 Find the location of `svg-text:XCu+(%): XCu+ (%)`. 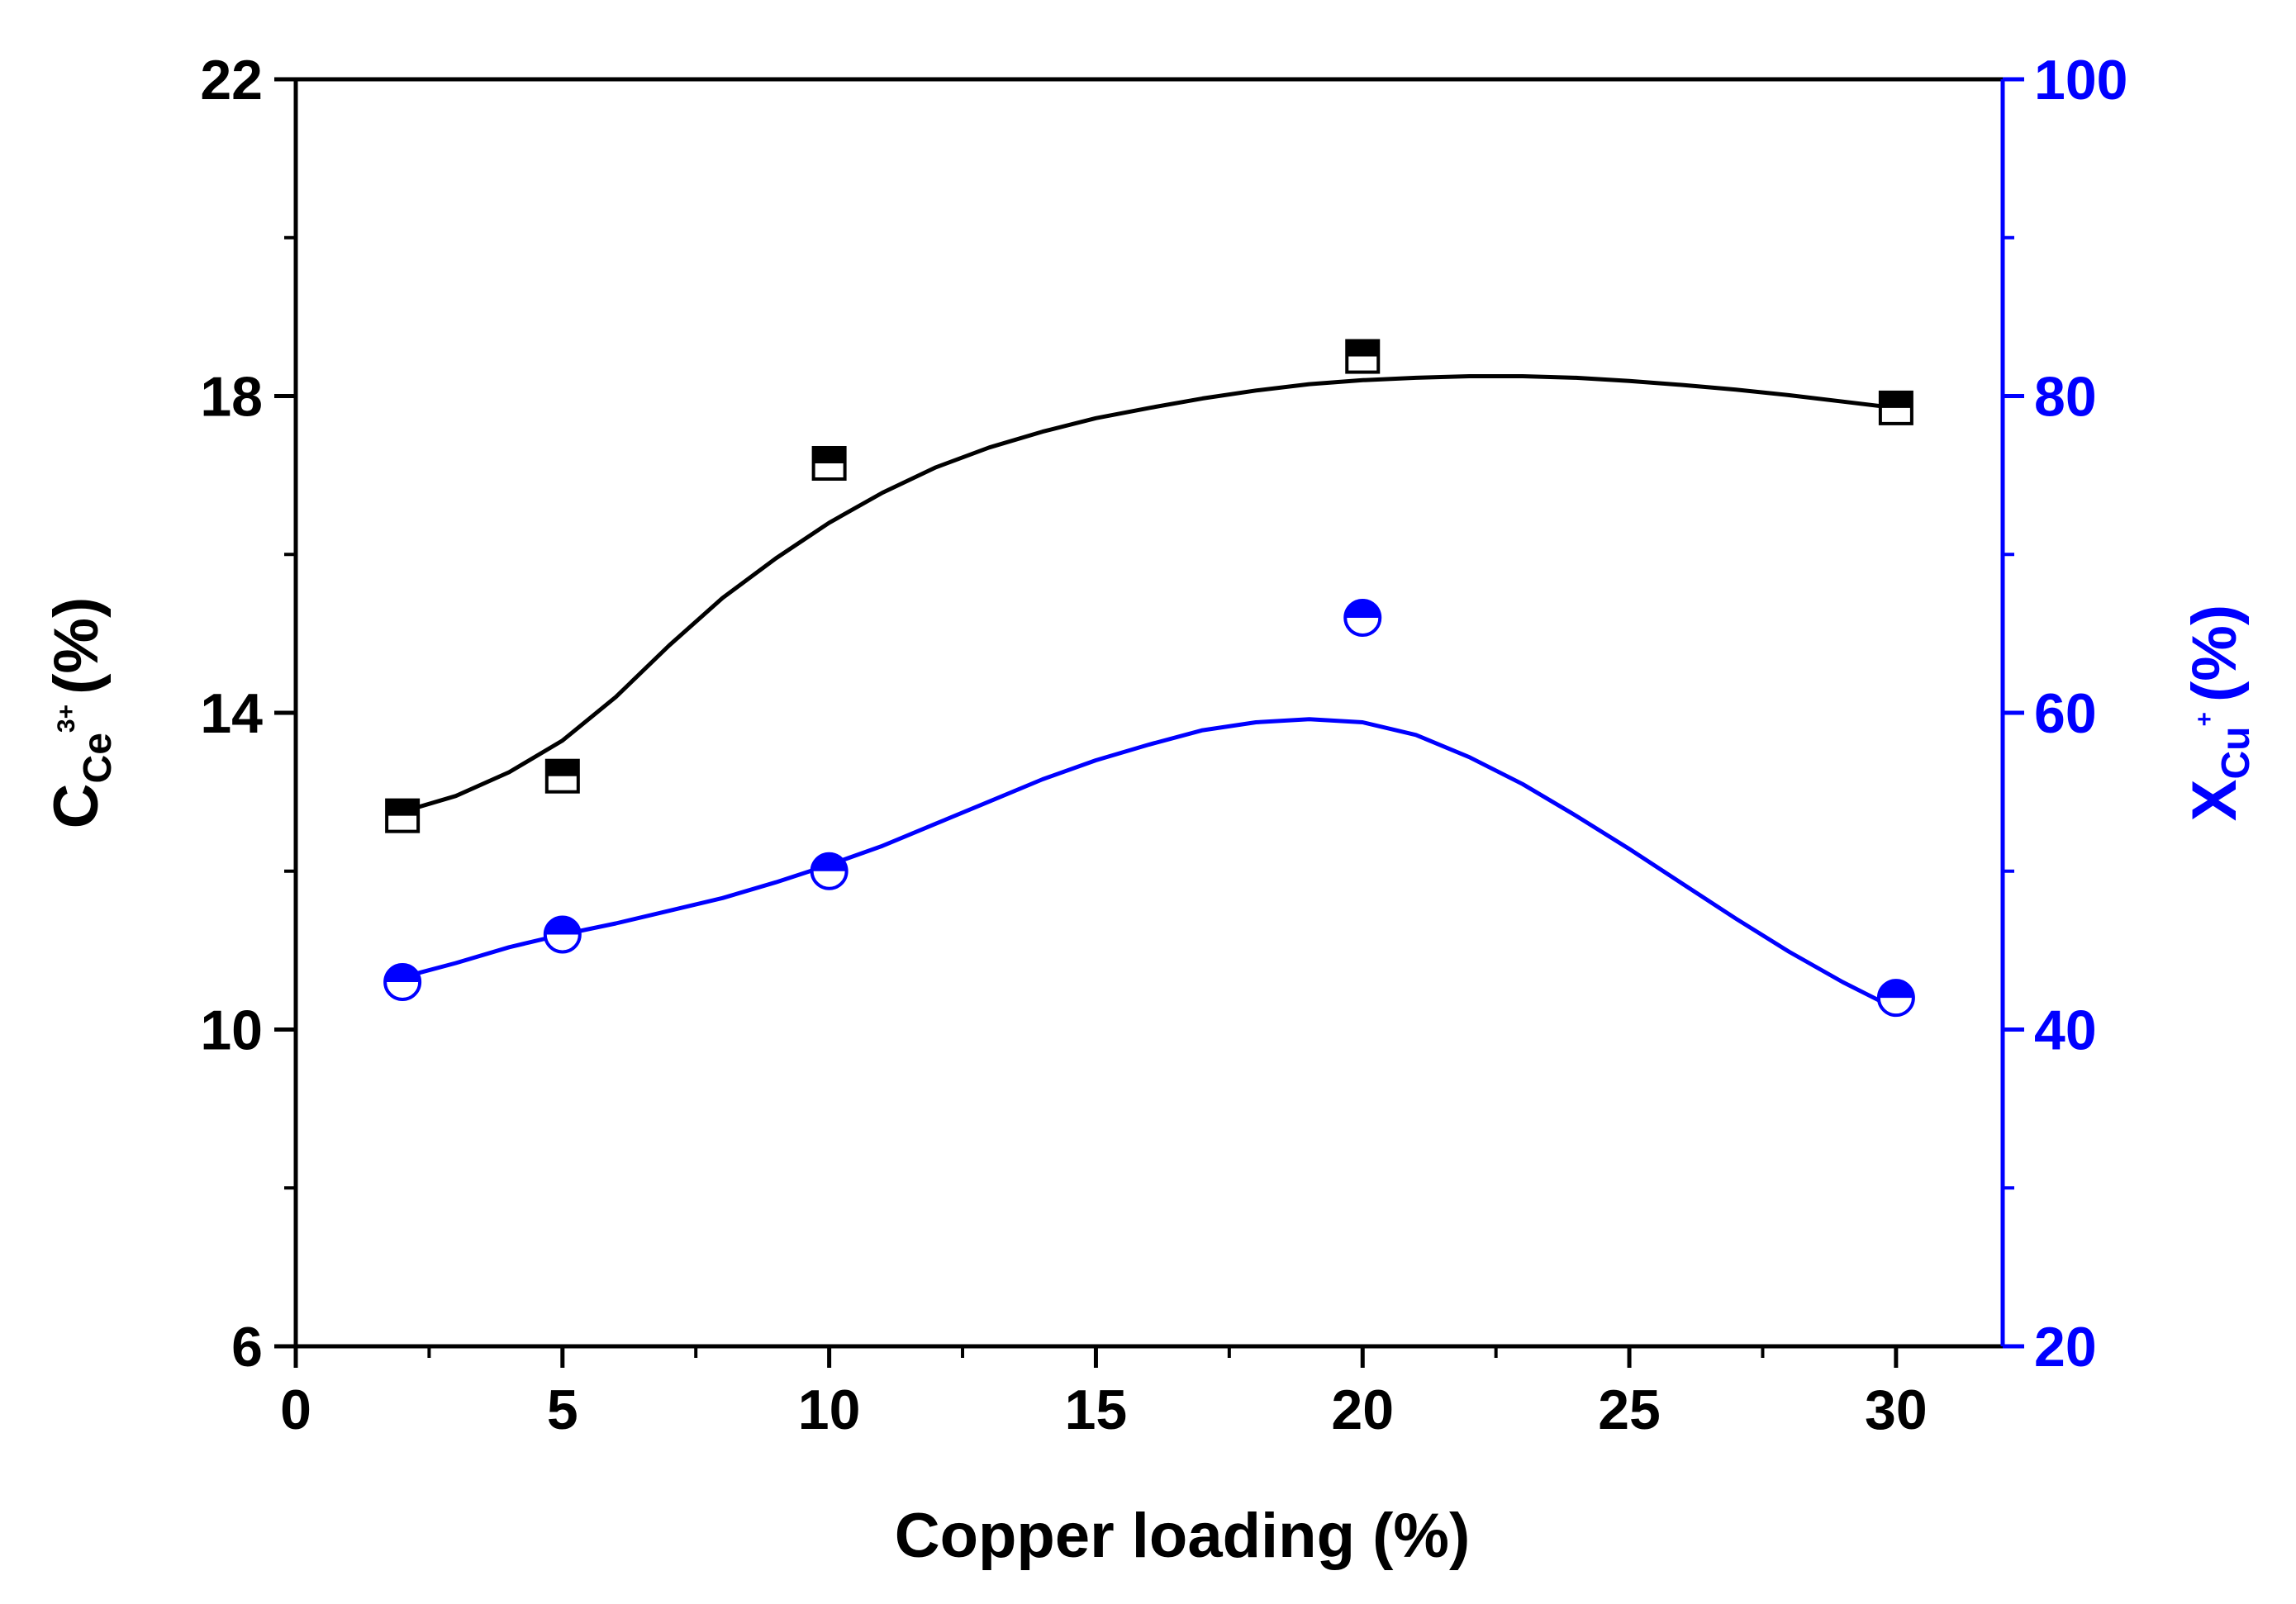

svg-text:XCu+(%): XCu+ (%) is located at coordinates (2219, 713).